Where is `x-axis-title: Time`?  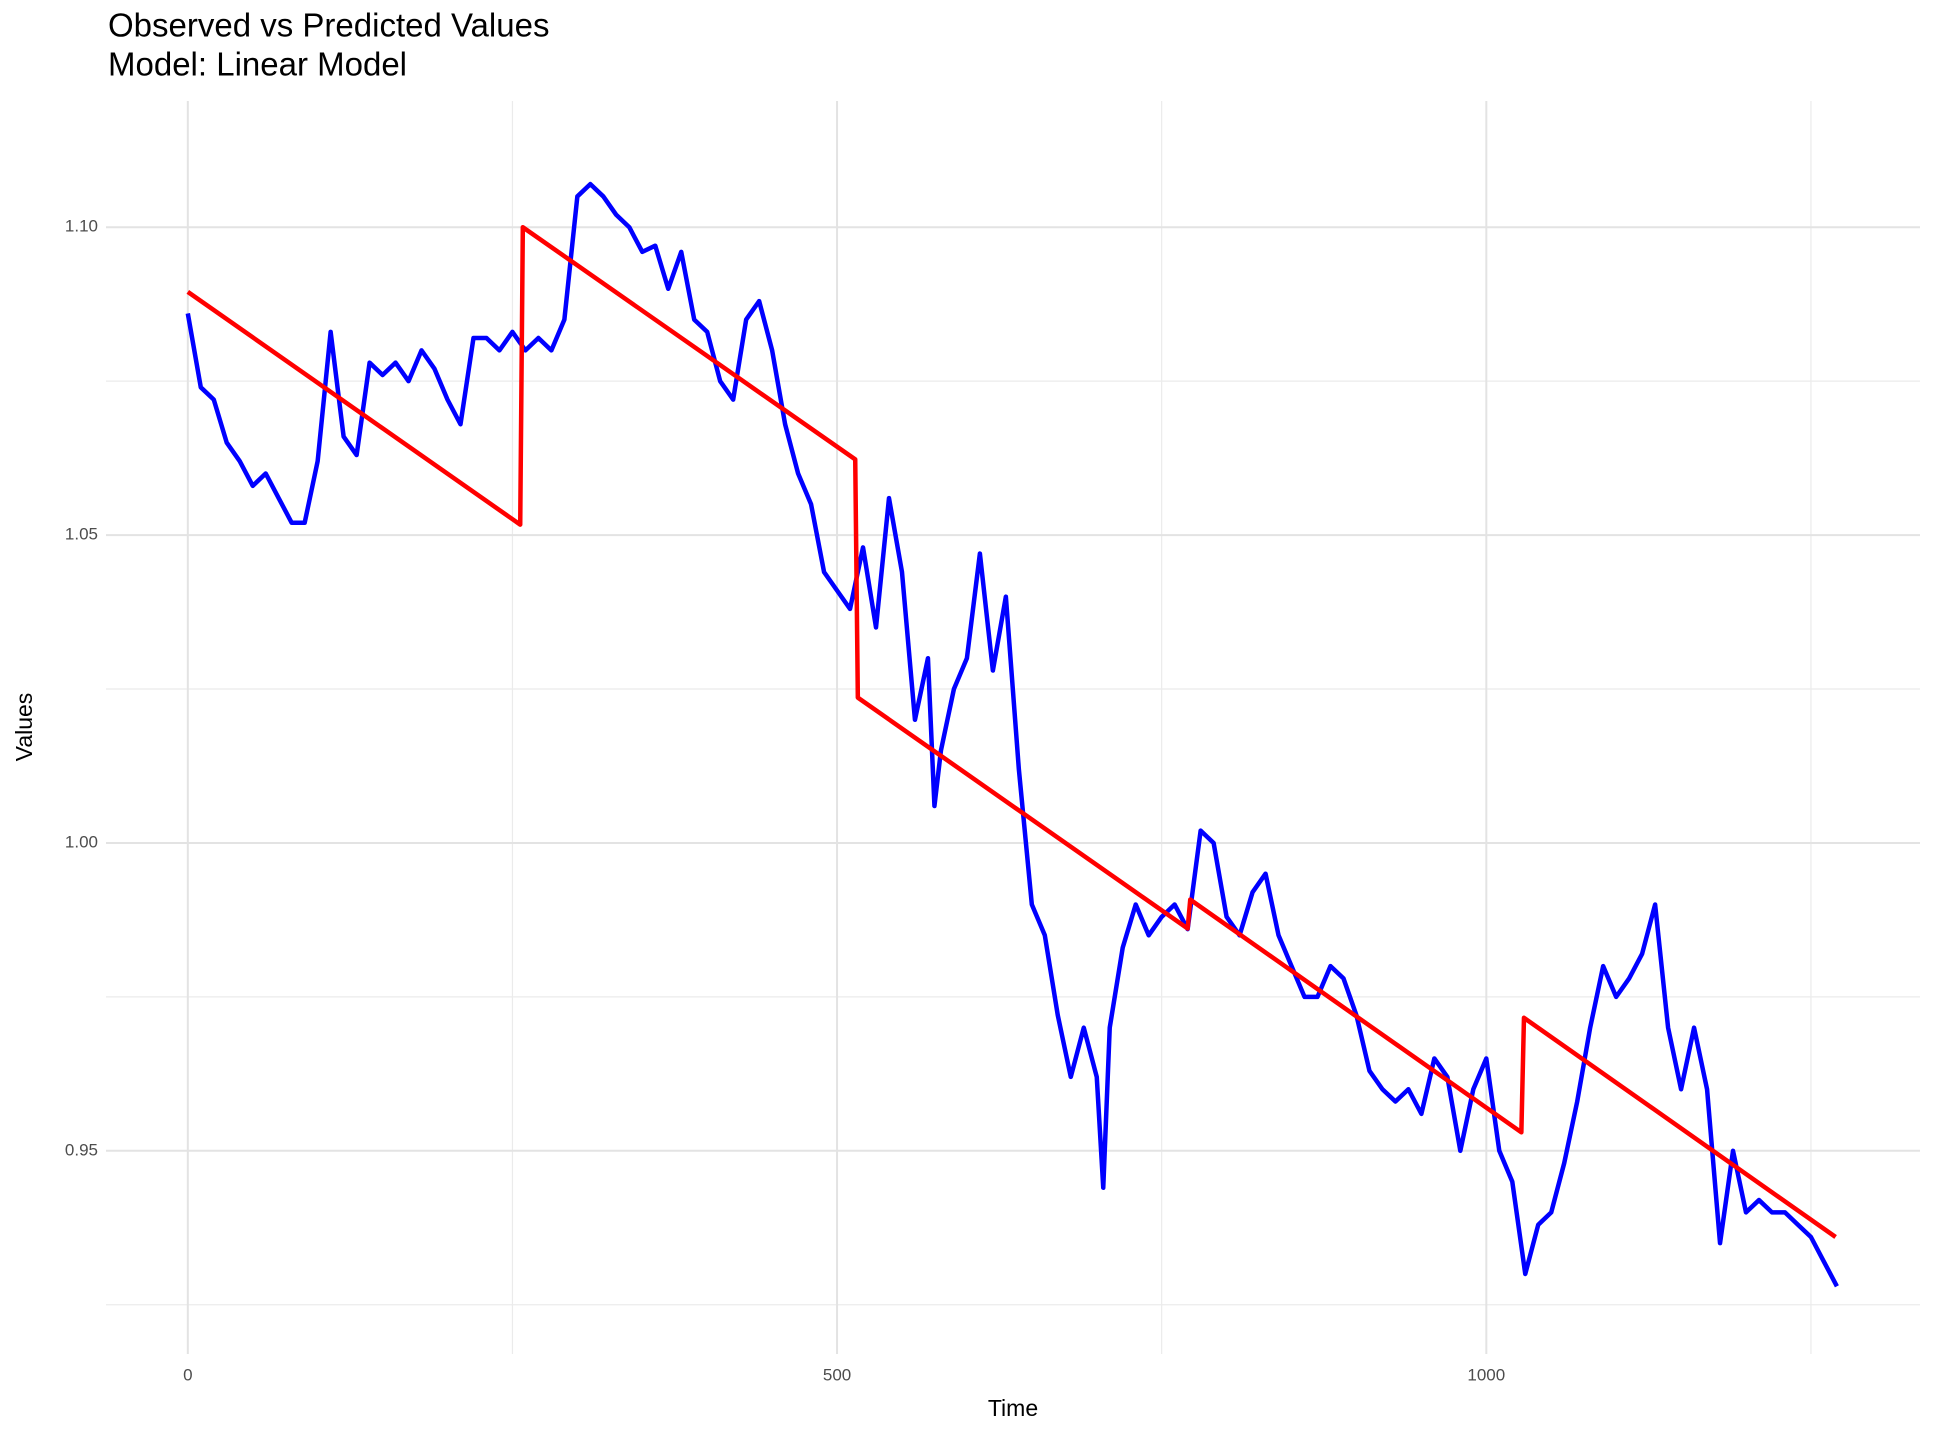 x-axis-title: Time is located at coordinates (1013, 1408).